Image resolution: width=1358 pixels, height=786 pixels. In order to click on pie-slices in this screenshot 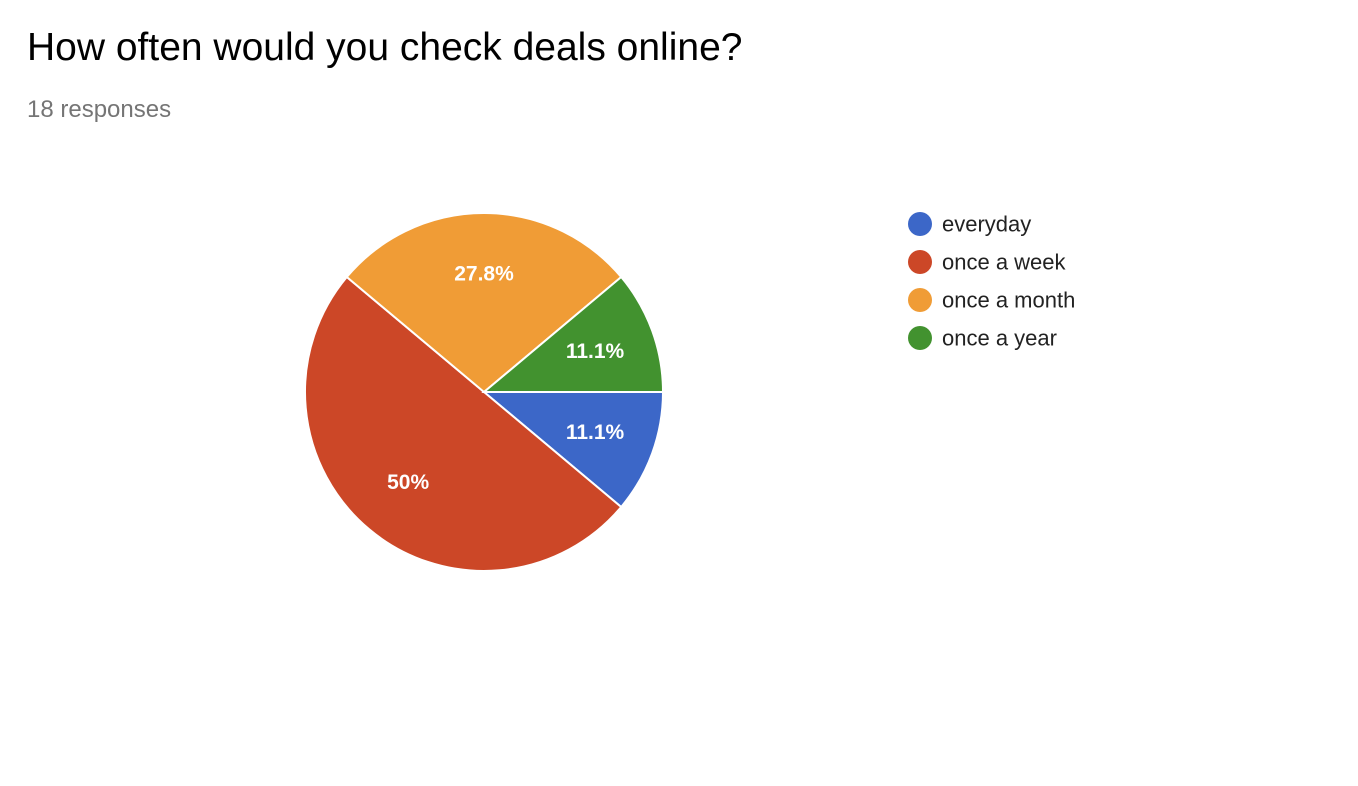, I will do `click(484, 392)`.